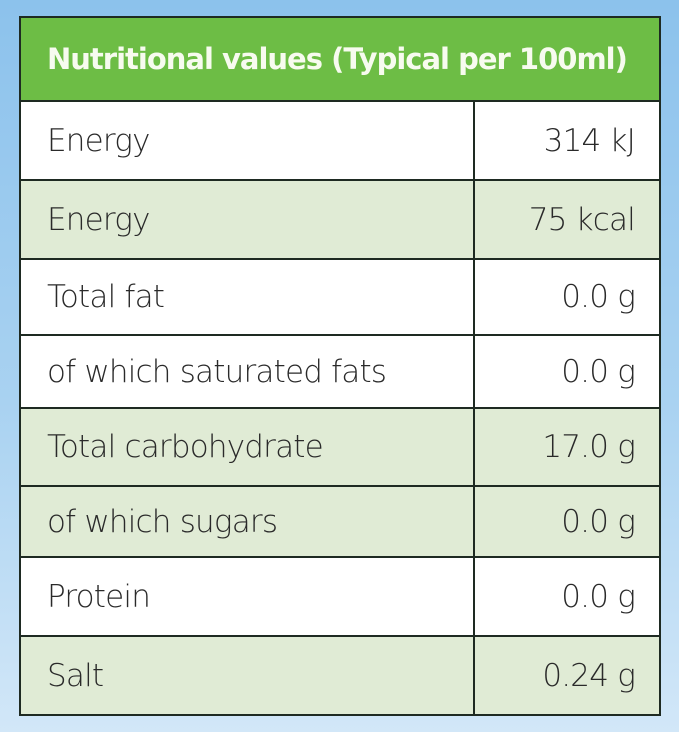 This screenshot has height=732, width=679. I want to click on row-value: 75 kcal, so click(582, 219).